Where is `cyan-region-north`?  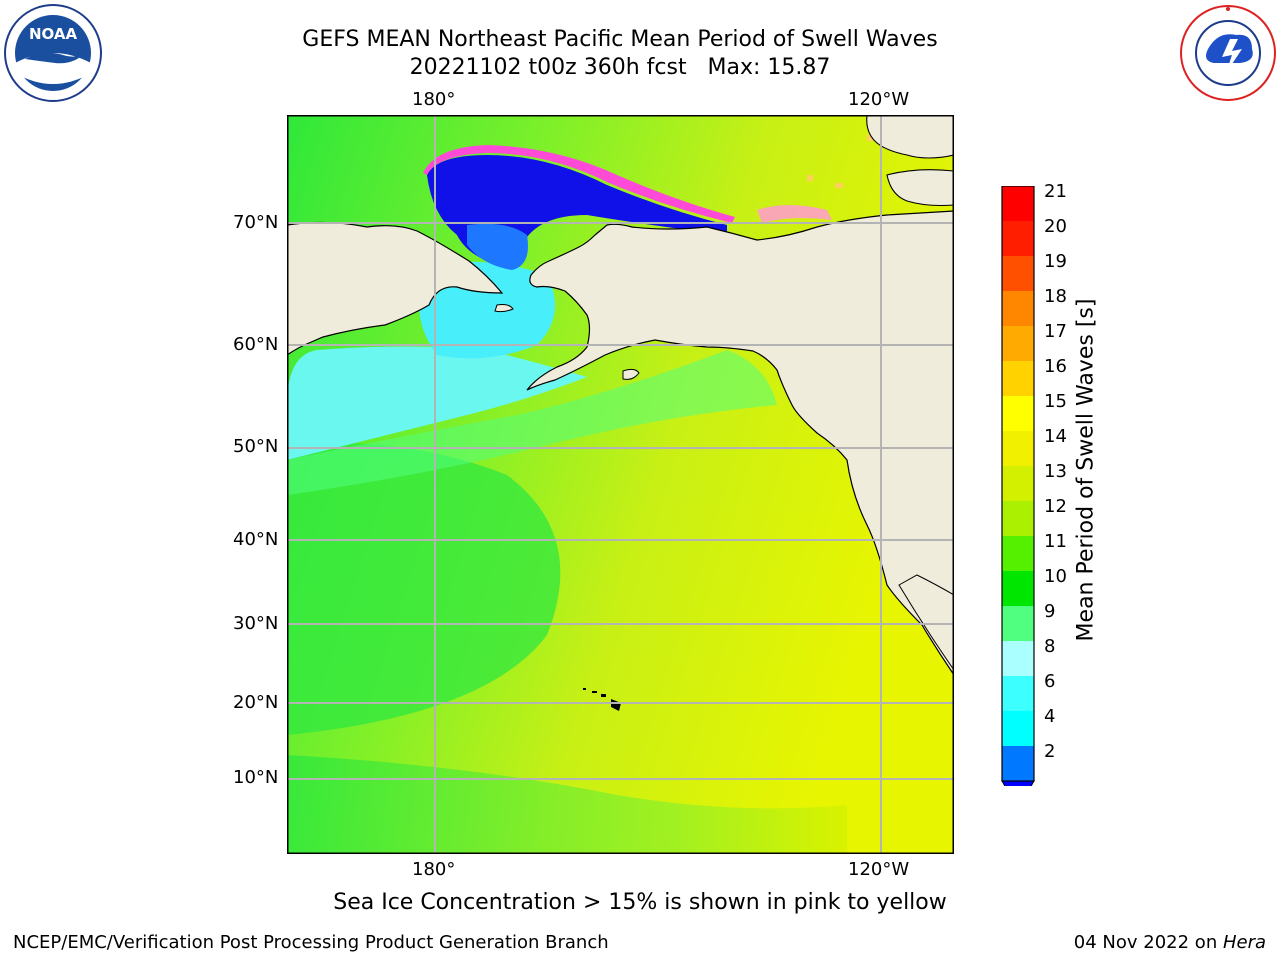 cyan-region-north is located at coordinates (437, 403).